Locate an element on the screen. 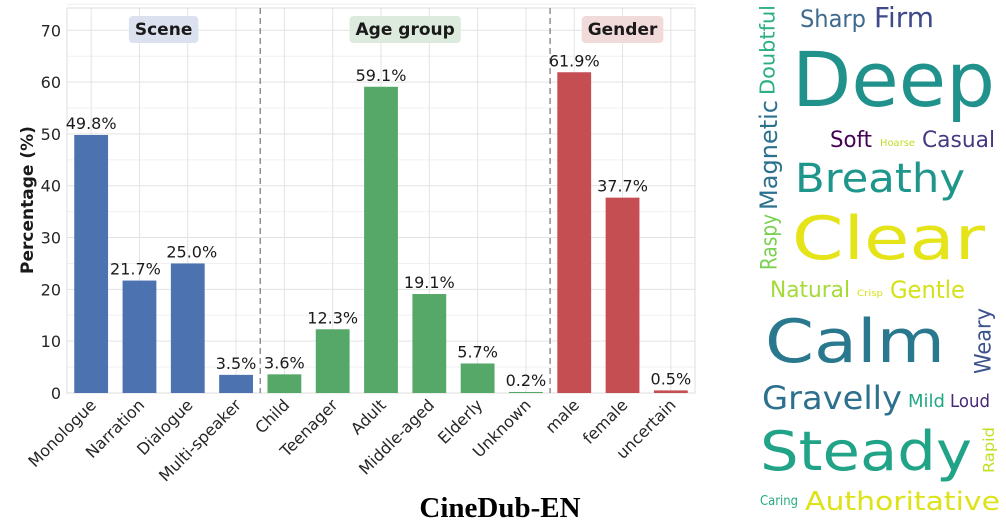 The height and width of the screenshot is (528, 1006). y-axis-label: Percentage (%) is located at coordinates (28, 200).